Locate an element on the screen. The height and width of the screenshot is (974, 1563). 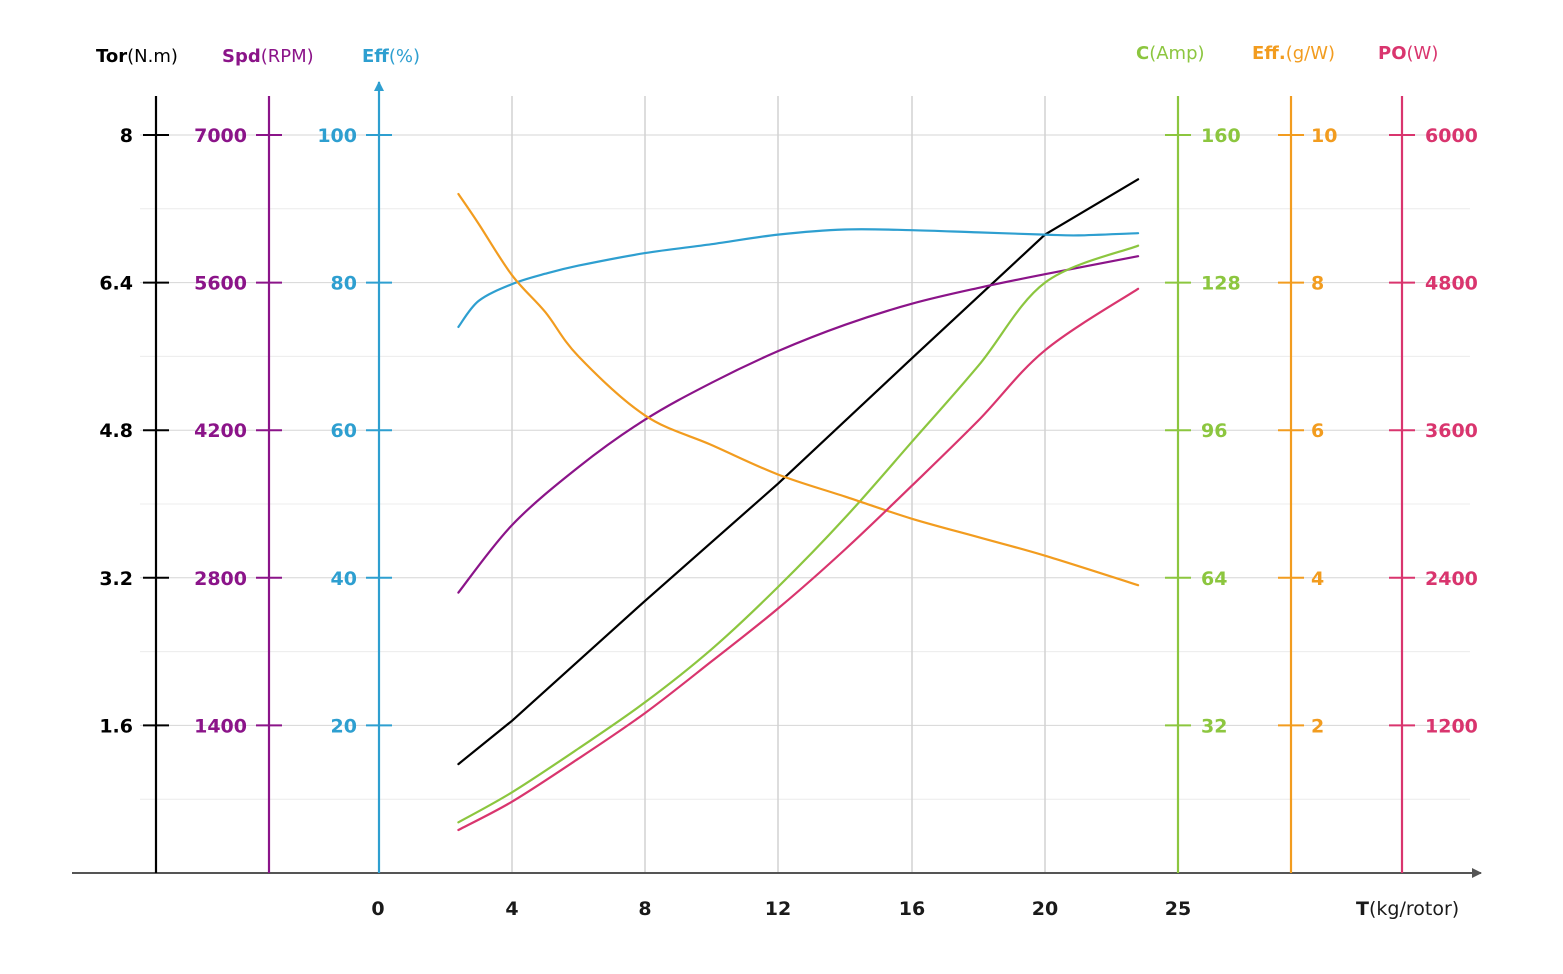
svg-text: T(kg/rotor) is located at coordinates (1407, 909).